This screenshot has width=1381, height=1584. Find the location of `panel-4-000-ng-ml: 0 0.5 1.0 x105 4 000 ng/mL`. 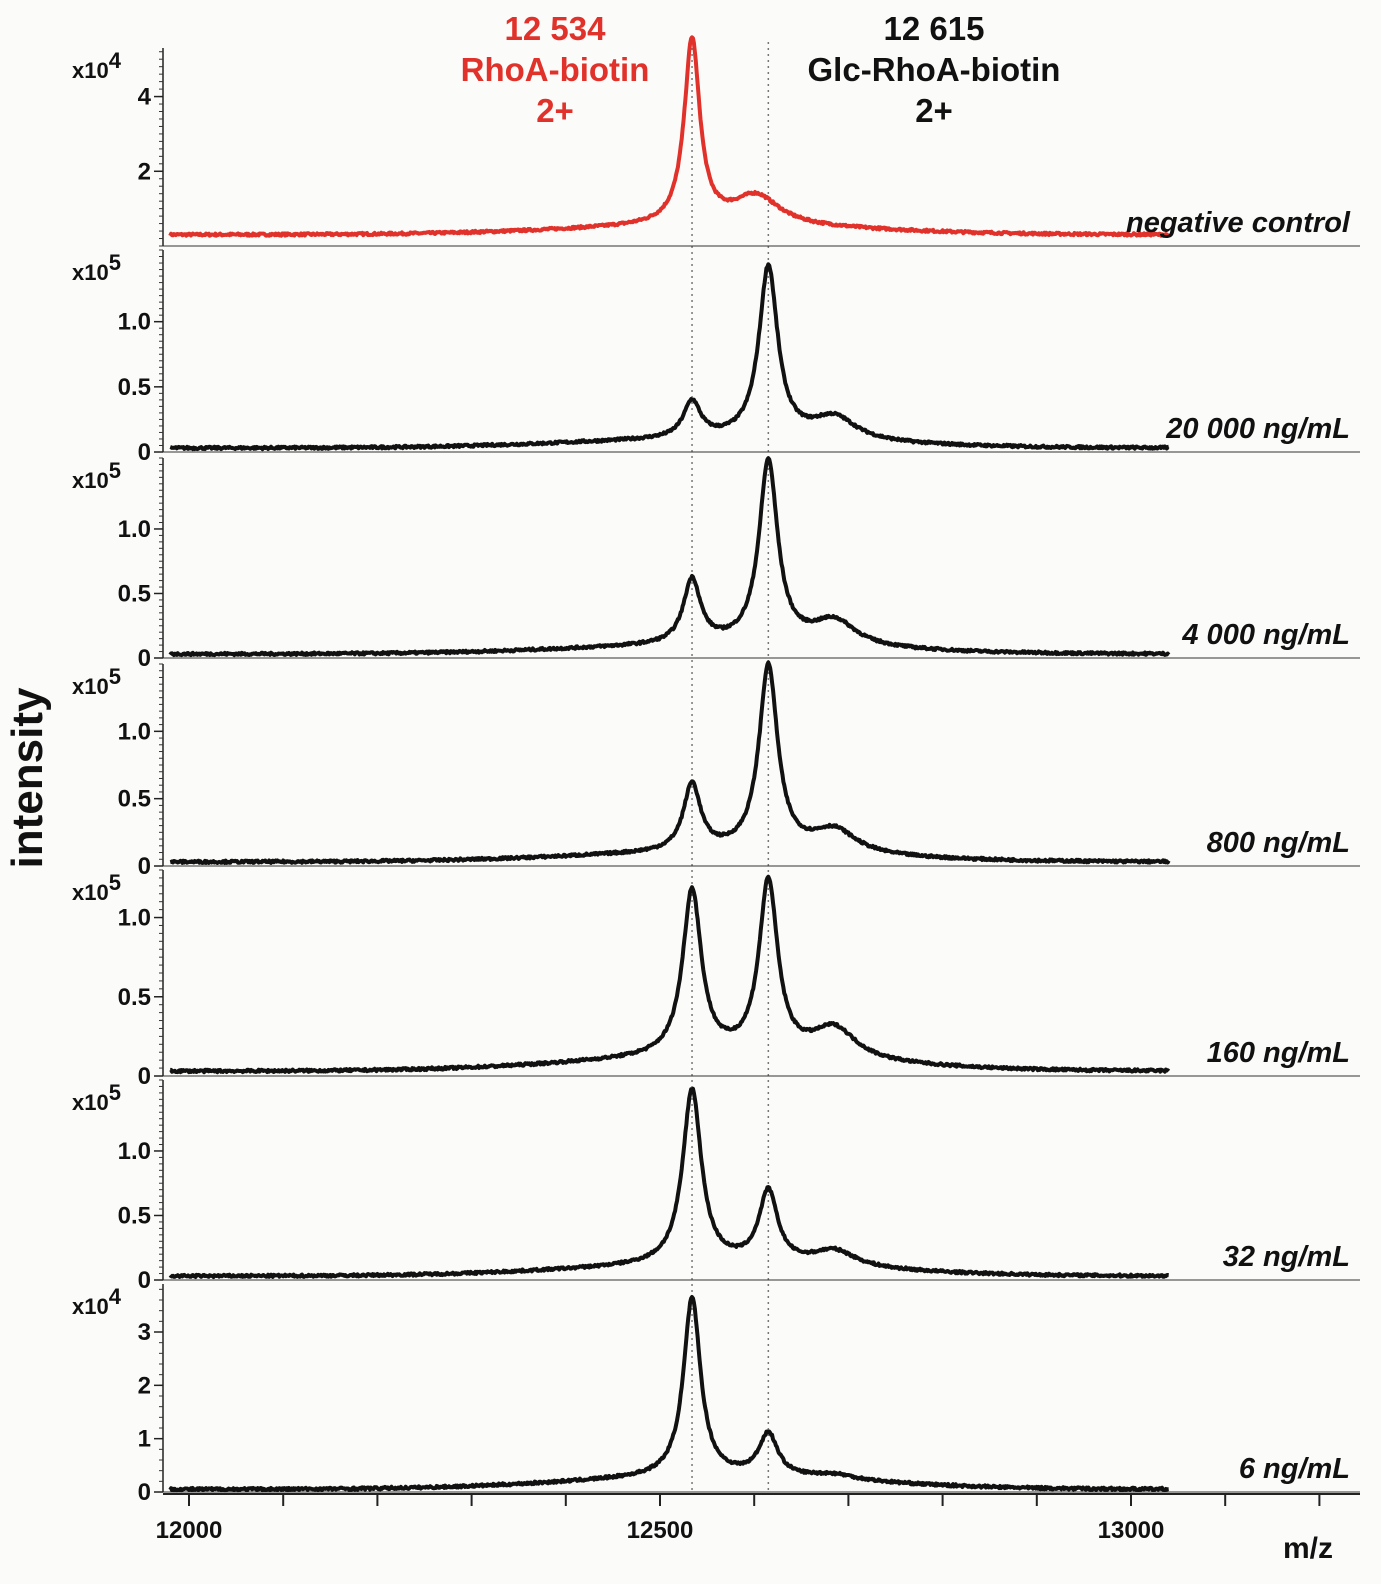

panel-4-000-ng-ml: 0 0.5 1.0 x105 4 000 ng/mL is located at coordinates (716, 564).